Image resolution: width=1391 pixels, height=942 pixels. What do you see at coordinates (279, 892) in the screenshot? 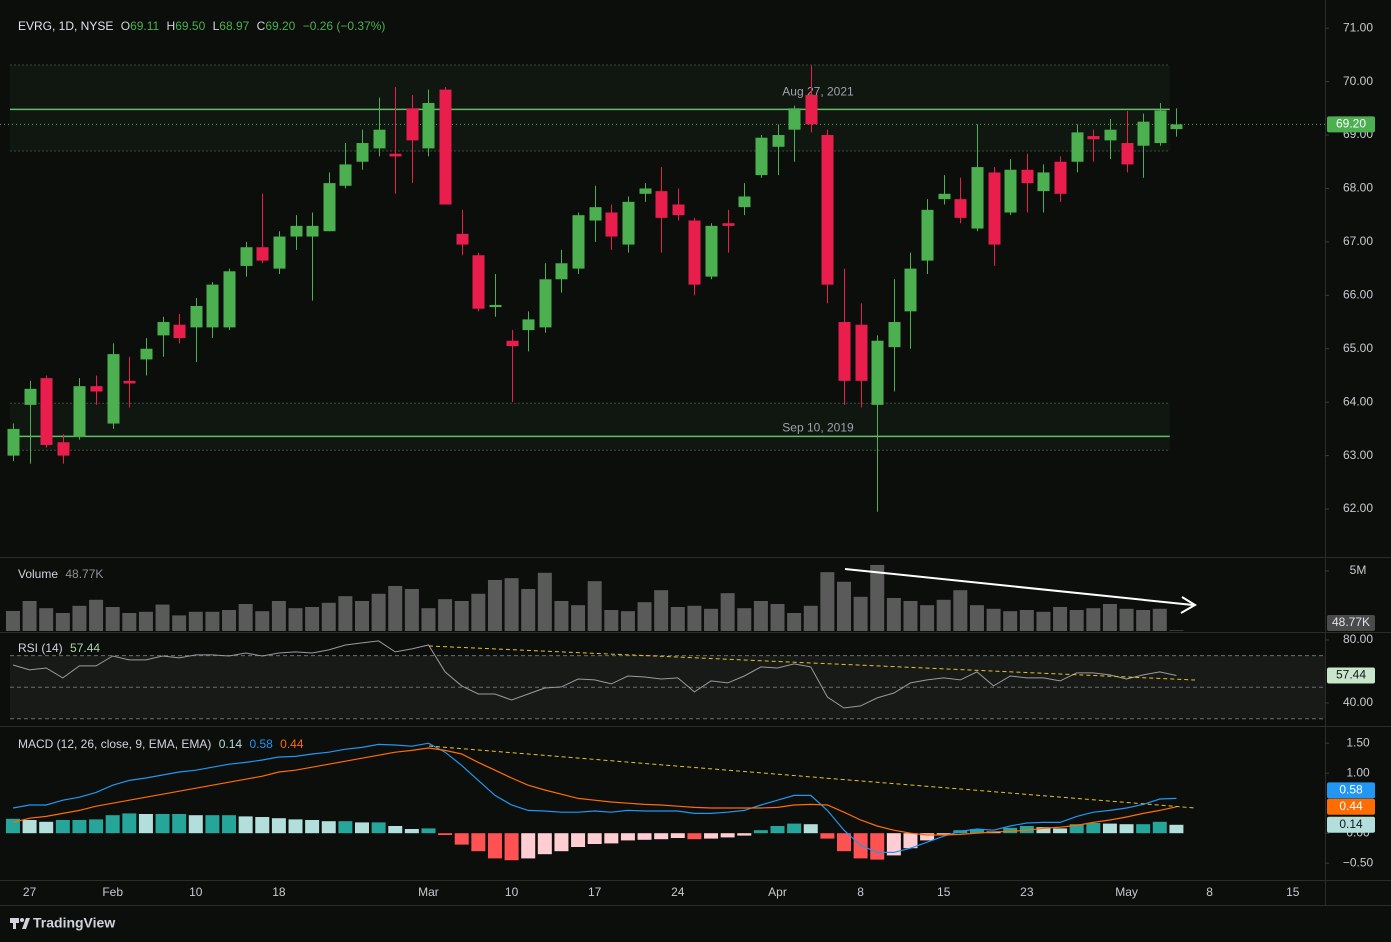
I see `x-tick-label: 18` at bounding box center [279, 892].